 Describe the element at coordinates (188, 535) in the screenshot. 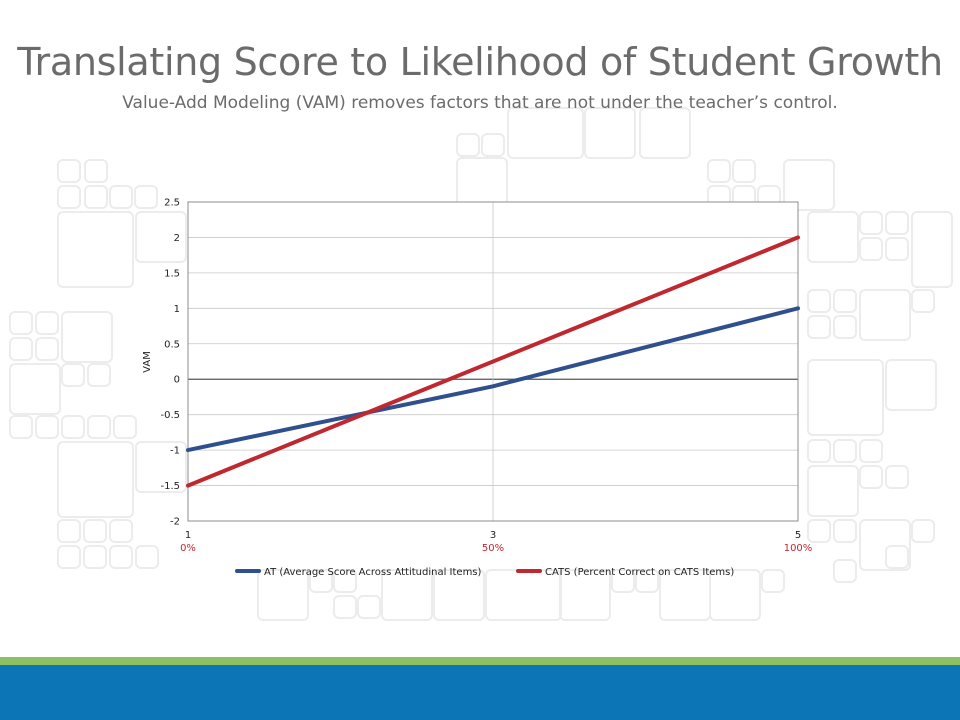

I see `x-tick-label: 1` at that location.